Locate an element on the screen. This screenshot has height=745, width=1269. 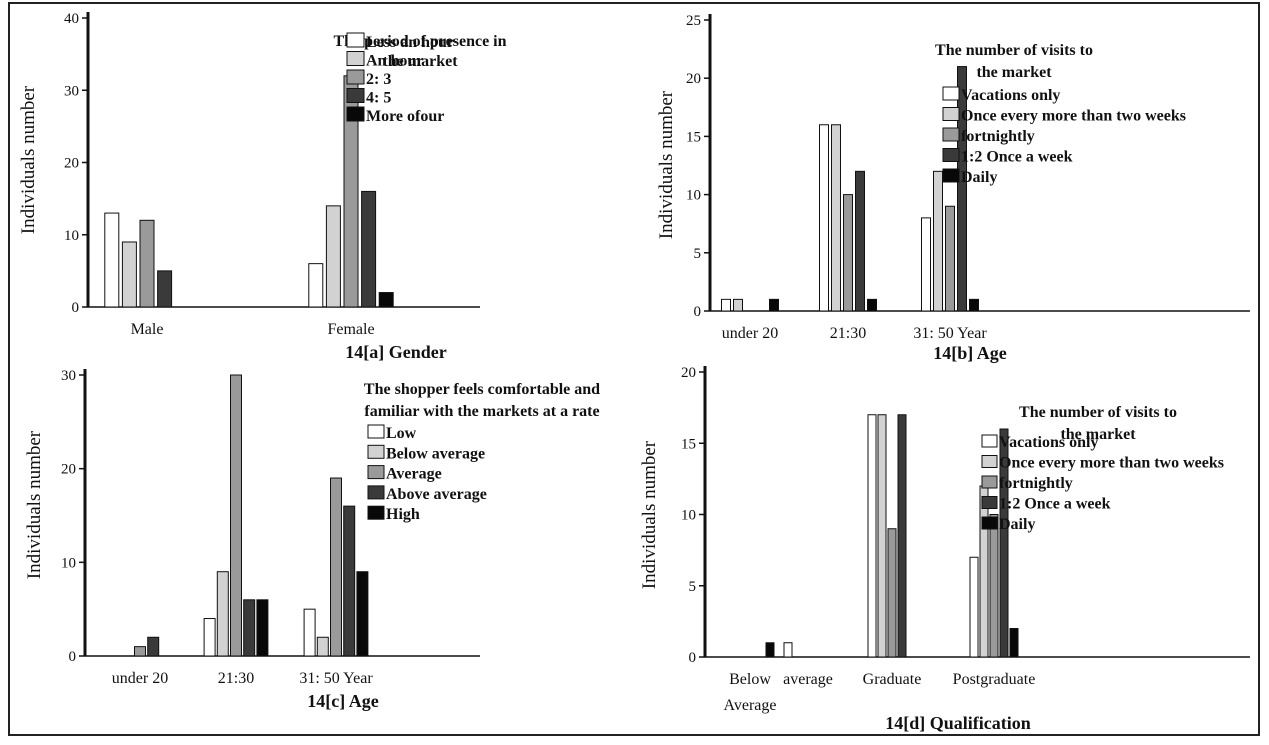
legend-label: High is located at coordinates (403, 514).